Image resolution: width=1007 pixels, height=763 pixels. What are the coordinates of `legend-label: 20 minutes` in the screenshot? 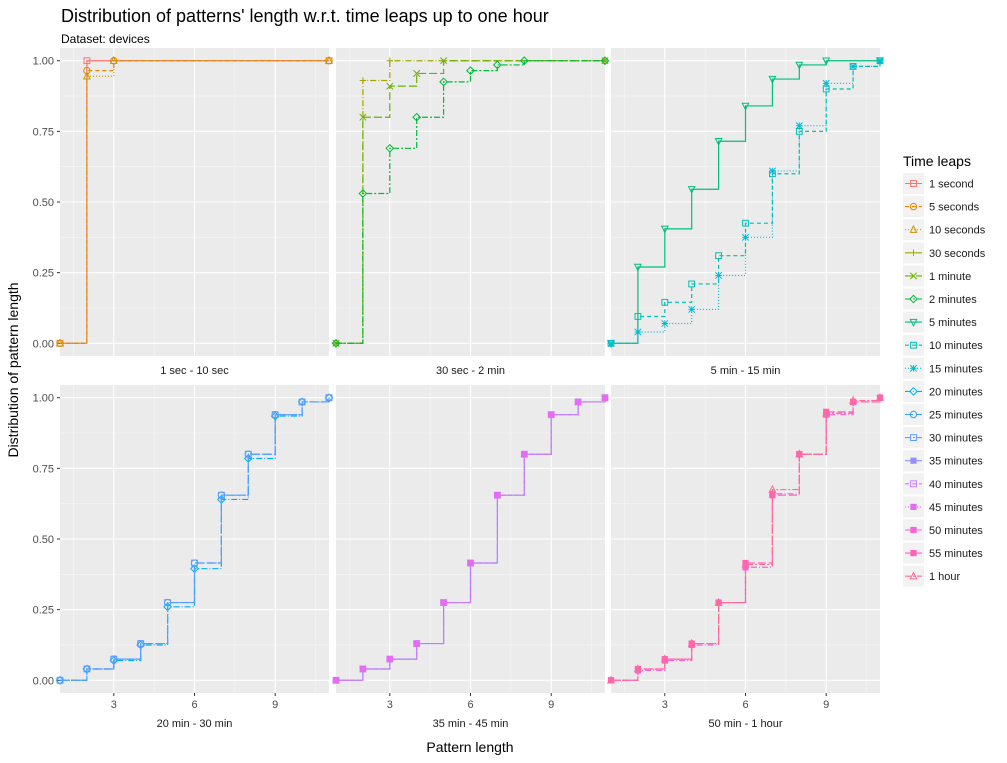 It's located at (956, 392).